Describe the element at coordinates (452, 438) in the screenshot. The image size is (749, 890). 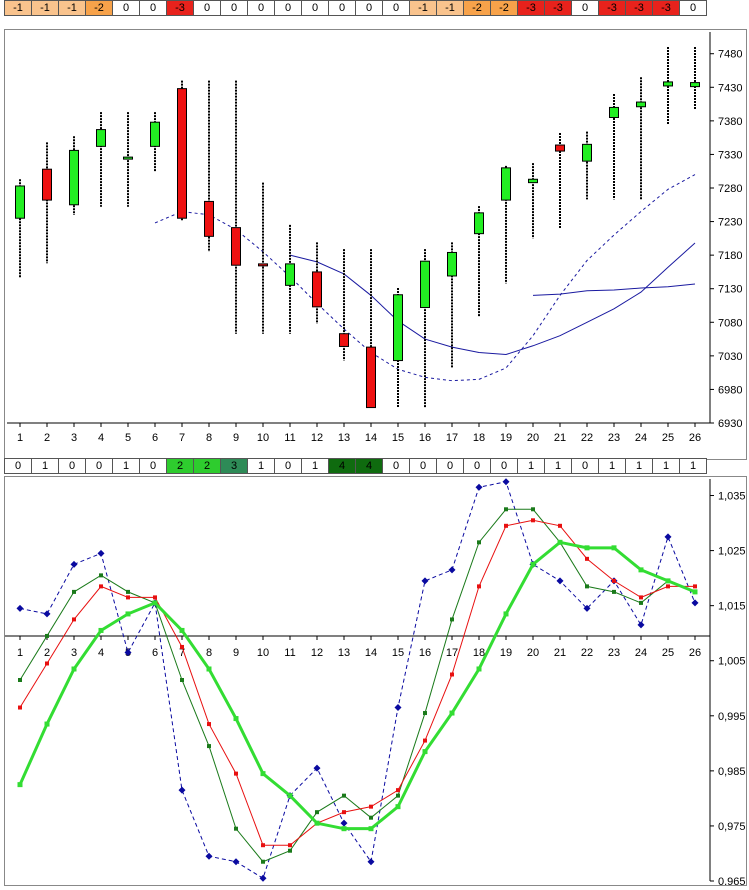
I see `x-tick-label: 17` at that location.